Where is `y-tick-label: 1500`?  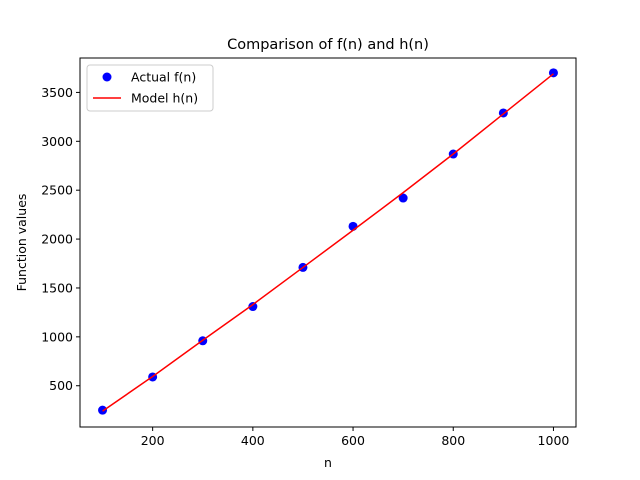
y-tick-label: 1500 is located at coordinates (57, 287).